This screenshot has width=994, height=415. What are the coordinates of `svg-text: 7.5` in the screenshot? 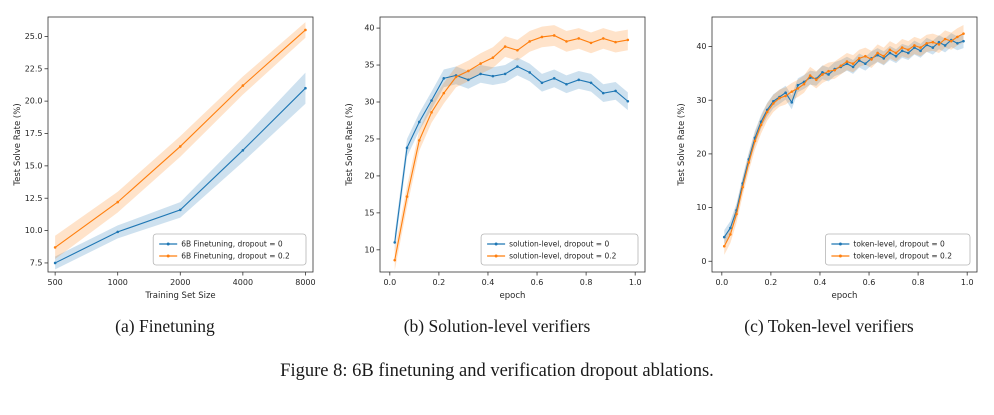 It's located at (36, 263).